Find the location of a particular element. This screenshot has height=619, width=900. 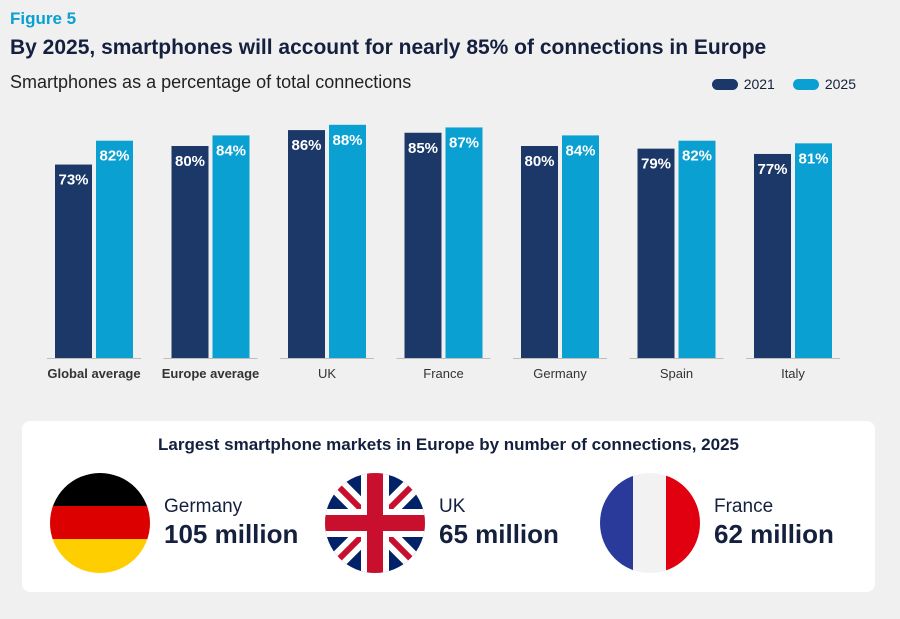

legend-swatch-2025 is located at coordinates (805, 84).